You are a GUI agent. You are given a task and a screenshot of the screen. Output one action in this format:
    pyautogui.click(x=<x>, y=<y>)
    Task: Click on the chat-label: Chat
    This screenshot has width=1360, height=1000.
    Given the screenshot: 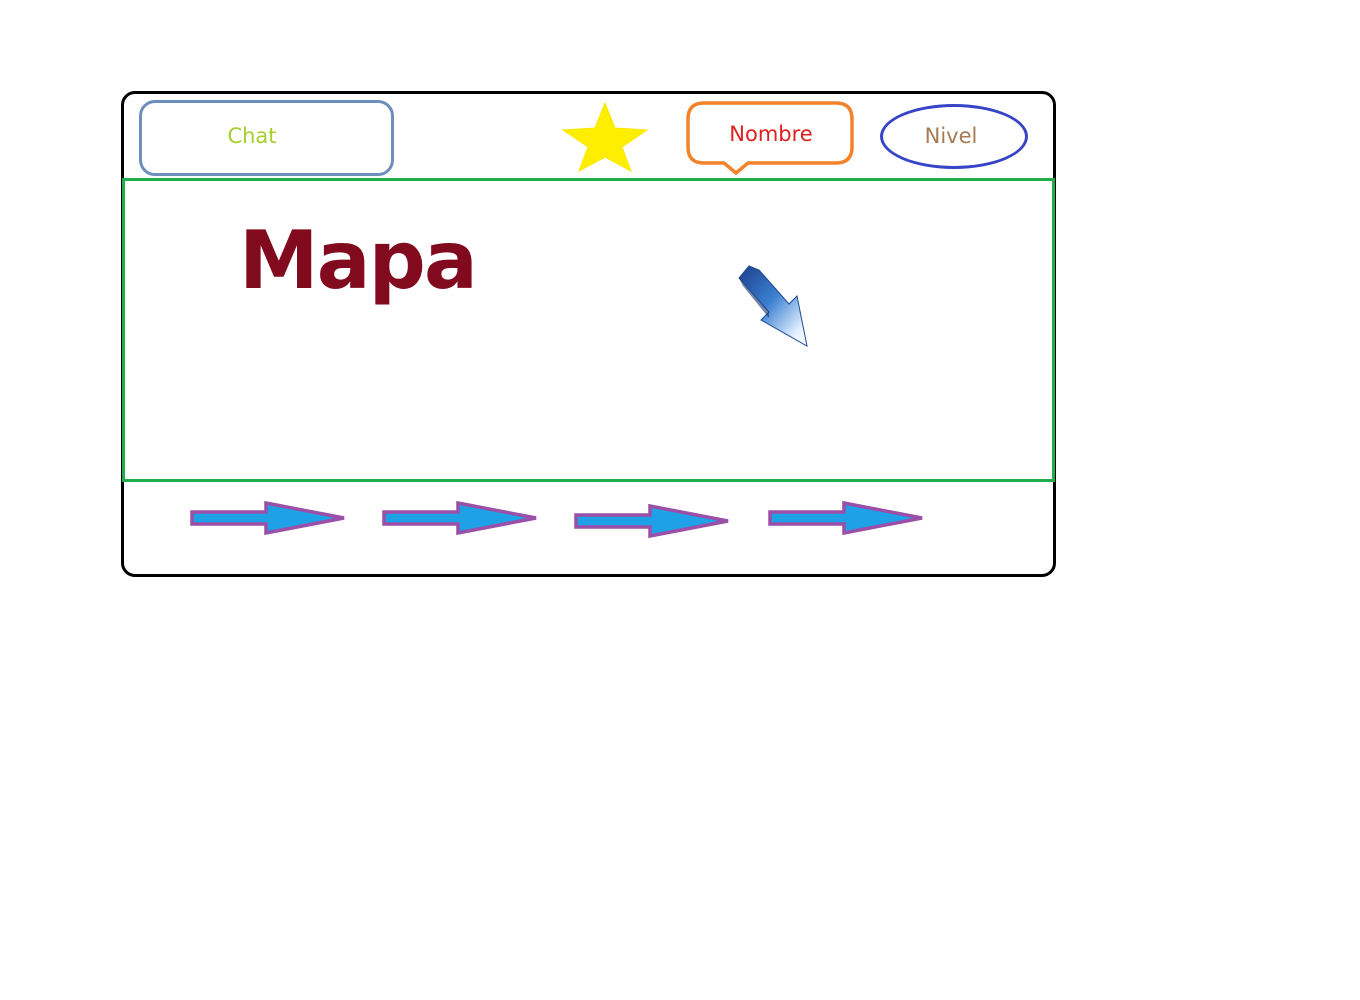 What is the action you would take?
    pyautogui.click(x=252, y=136)
    